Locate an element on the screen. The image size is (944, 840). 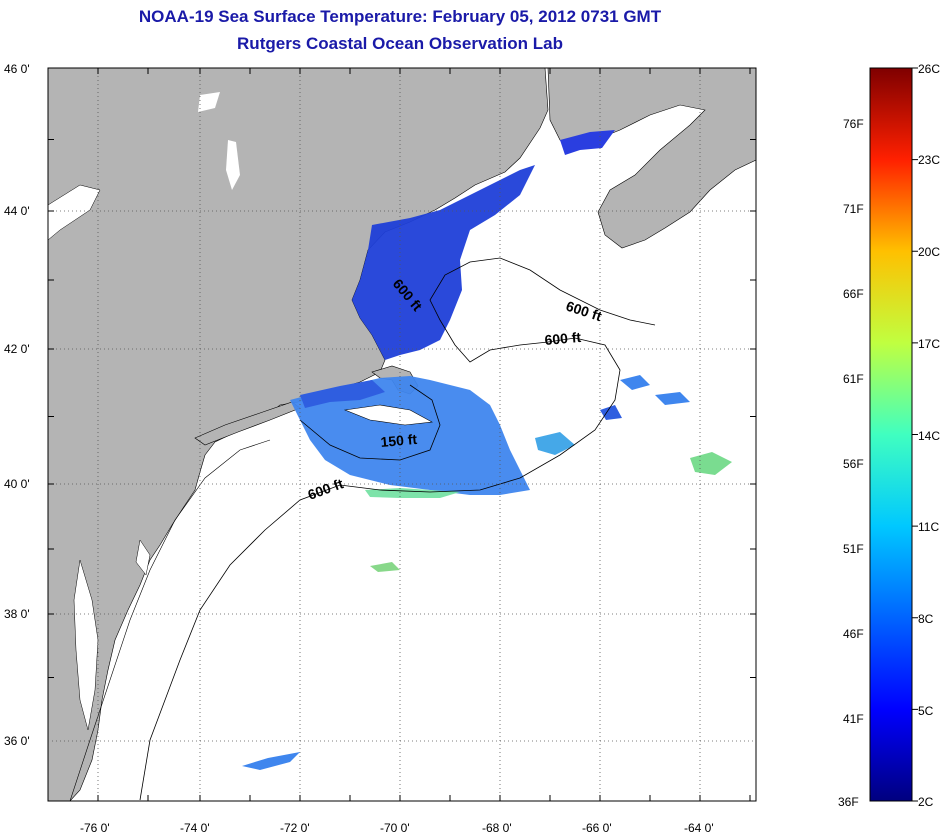
contour-label: 600 ft is located at coordinates (563, 338).